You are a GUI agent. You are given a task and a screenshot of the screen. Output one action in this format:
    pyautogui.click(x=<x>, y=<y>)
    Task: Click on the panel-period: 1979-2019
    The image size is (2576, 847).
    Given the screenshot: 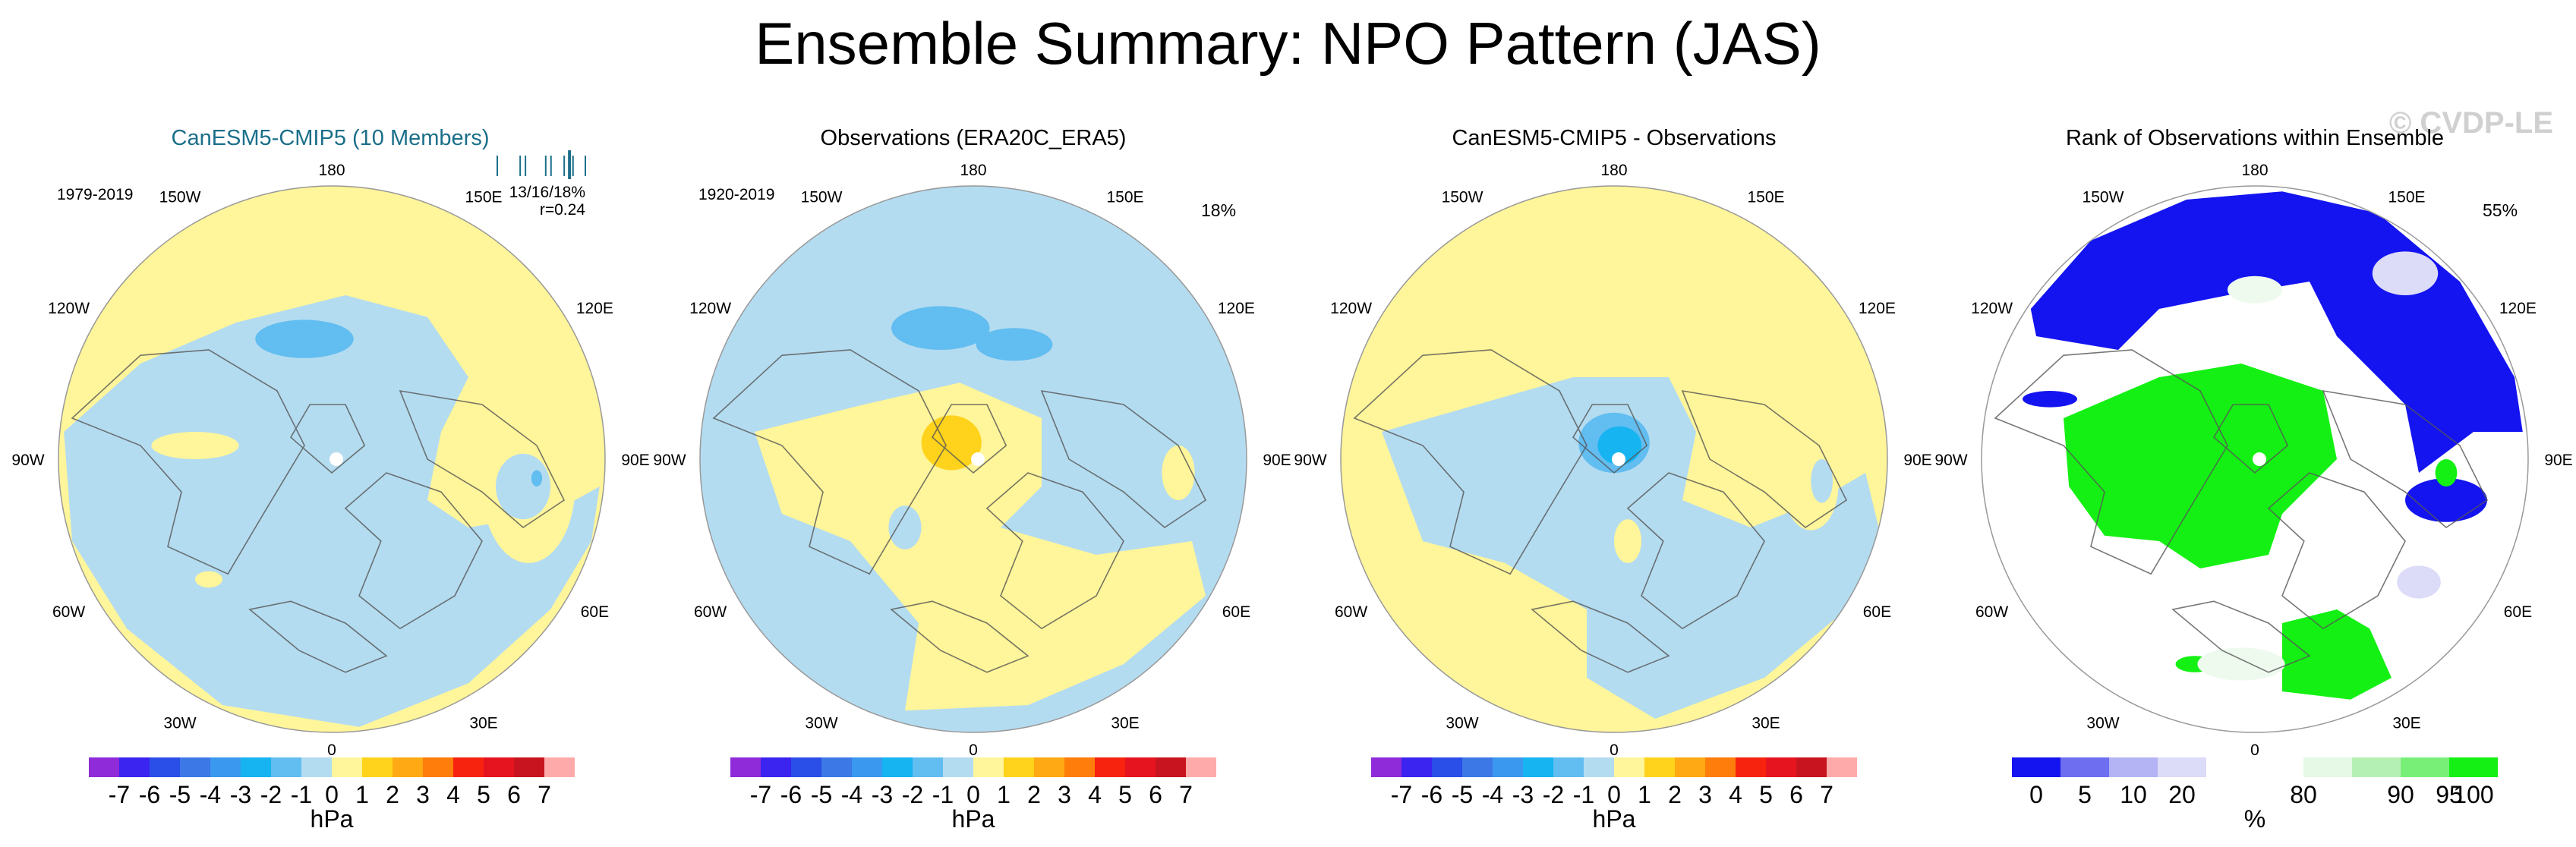 What is the action you would take?
    pyautogui.click(x=95, y=194)
    